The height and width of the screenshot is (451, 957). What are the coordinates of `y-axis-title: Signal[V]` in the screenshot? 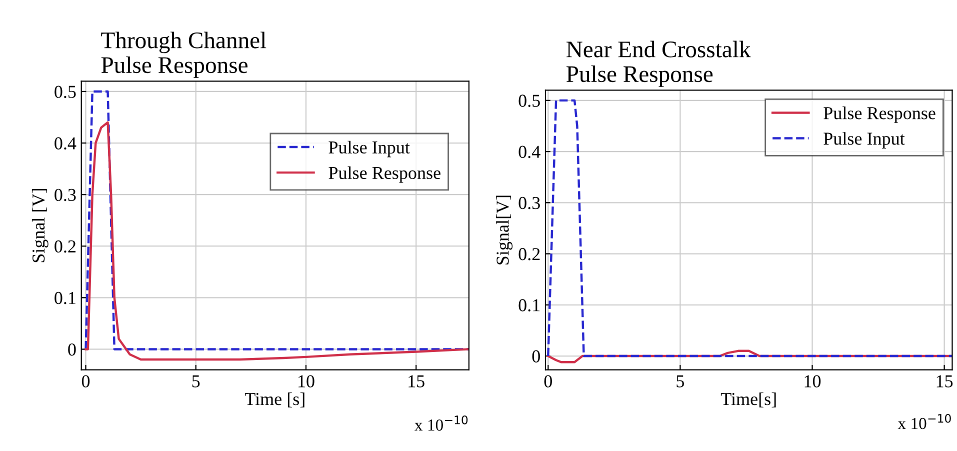 It's located at (504, 230).